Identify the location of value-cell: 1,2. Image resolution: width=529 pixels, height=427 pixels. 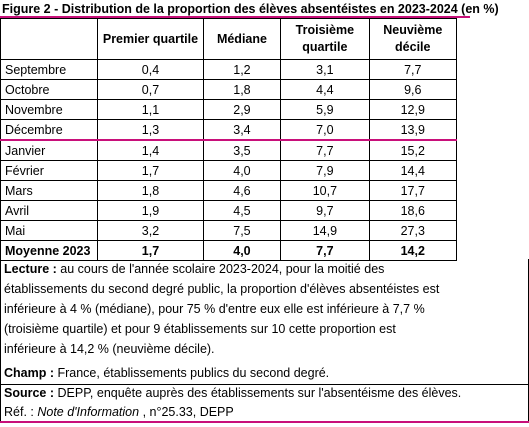
(242, 69).